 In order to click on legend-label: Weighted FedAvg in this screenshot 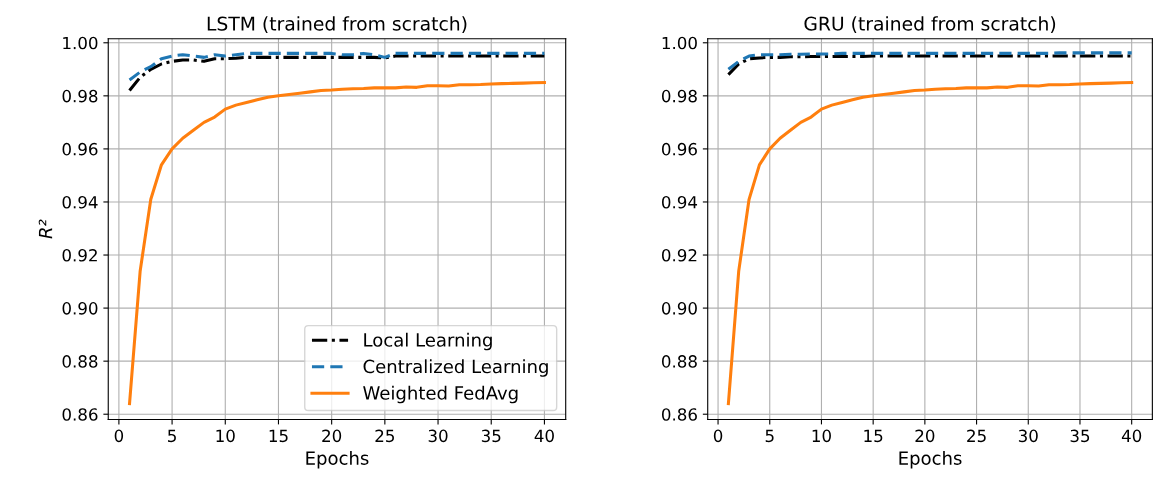, I will do `click(440, 394)`.